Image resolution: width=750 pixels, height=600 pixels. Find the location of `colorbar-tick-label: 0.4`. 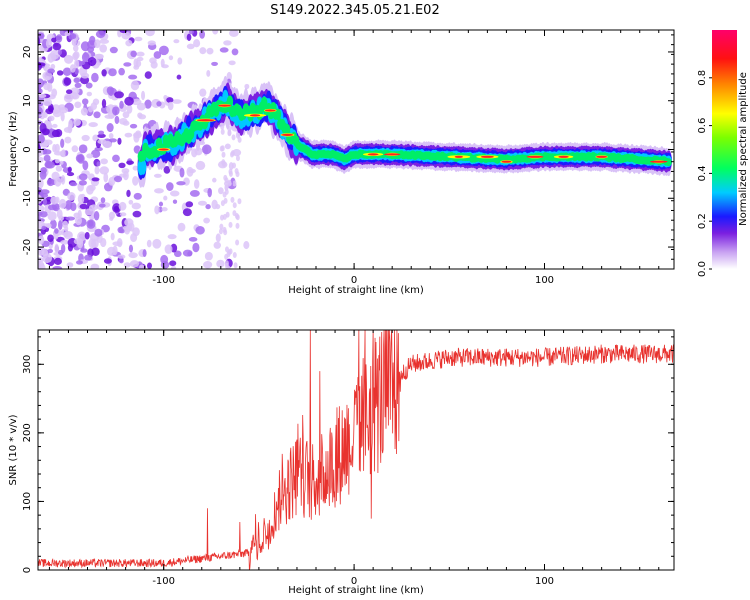

colorbar-tick-label: 0.4 is located at coordinates (702, 173).